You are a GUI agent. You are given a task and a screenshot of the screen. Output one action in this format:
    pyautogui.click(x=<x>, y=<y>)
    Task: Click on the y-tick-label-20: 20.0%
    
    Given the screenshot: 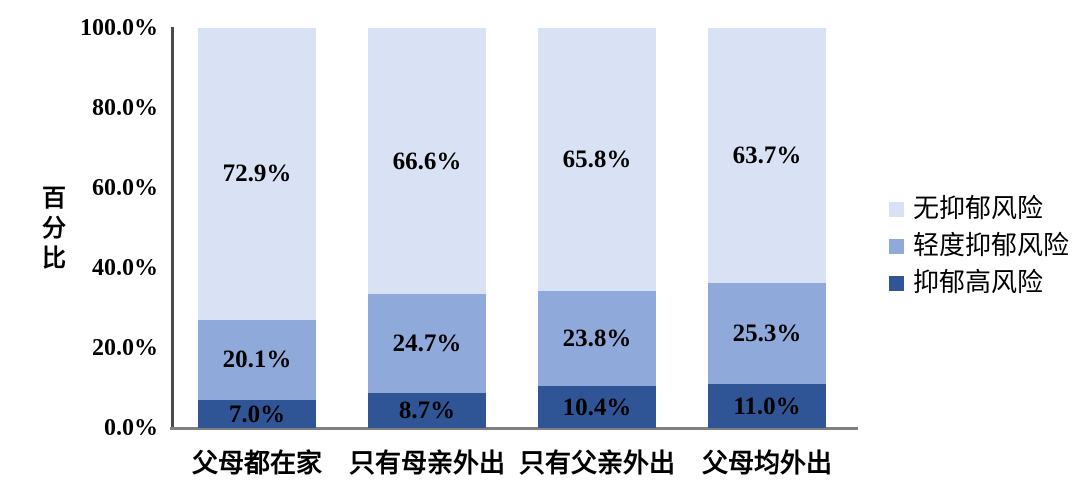 What is the action you would take?
    pyautogui.click(x=125, y=348)
    